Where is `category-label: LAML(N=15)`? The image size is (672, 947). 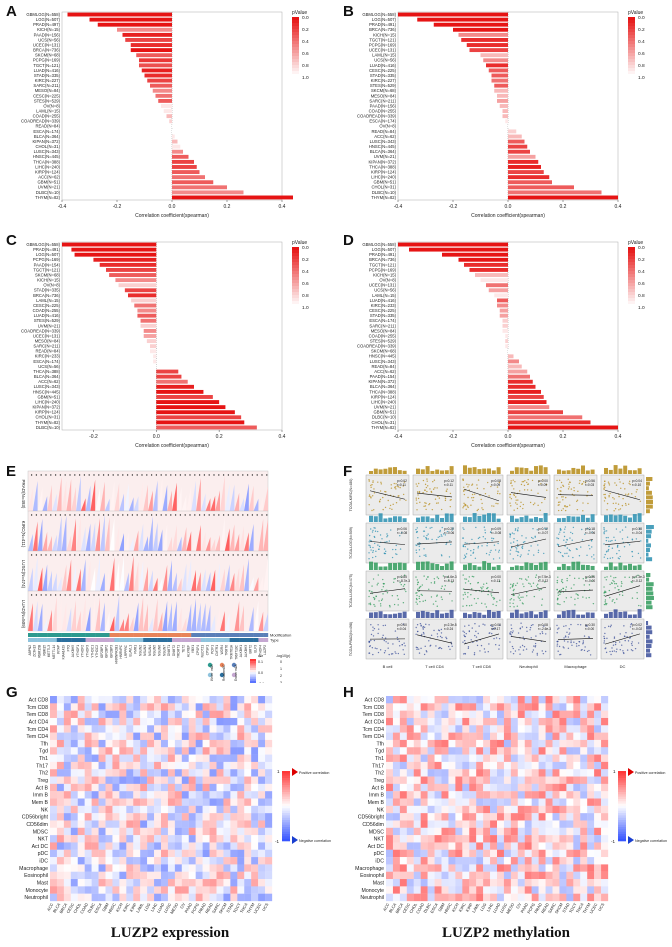
category-label: LAML(N=15) is located at coordinates (48, 111).